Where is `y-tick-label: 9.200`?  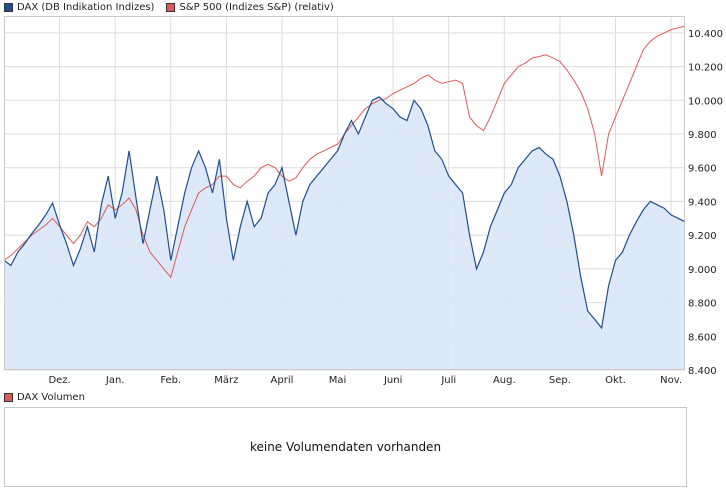
y-tick-label: 9.200 is located at coordinates (702, 236).